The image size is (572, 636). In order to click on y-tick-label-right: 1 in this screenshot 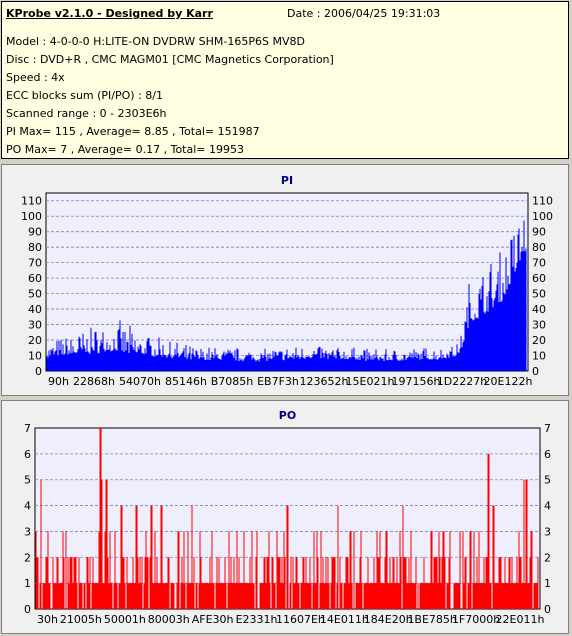, I will do `click(547, 583)`.